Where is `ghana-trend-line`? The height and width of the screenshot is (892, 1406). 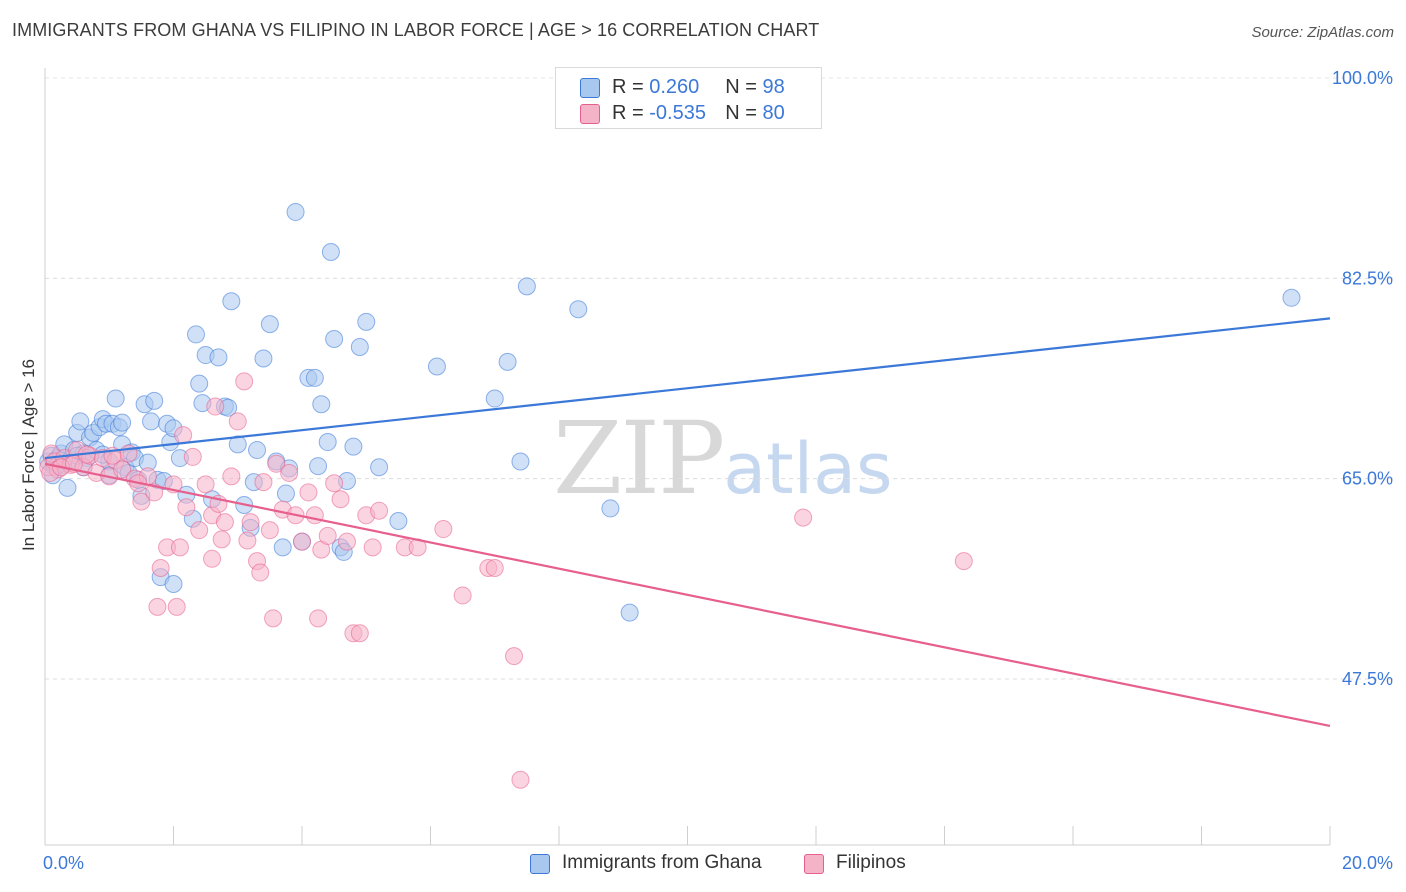 ghana-trend-line is located at coordinates (687, 388).